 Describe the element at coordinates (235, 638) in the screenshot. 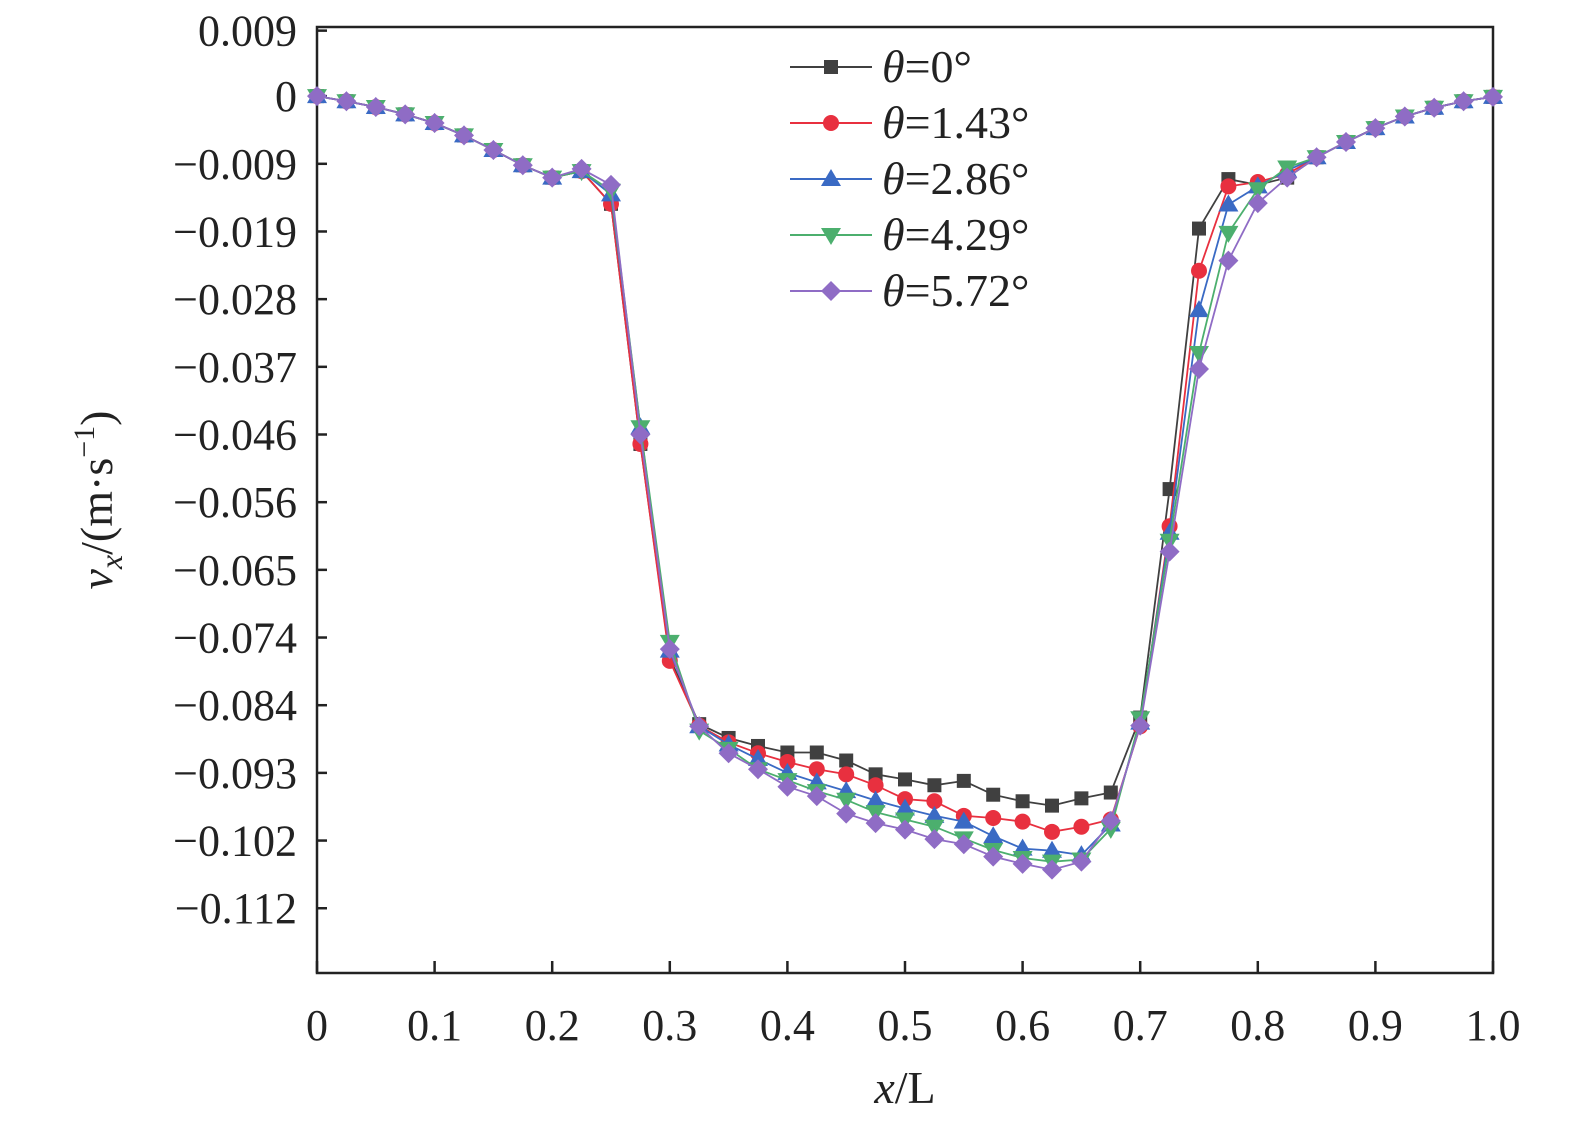

I see `y-tick-label: −0.074` at that location.